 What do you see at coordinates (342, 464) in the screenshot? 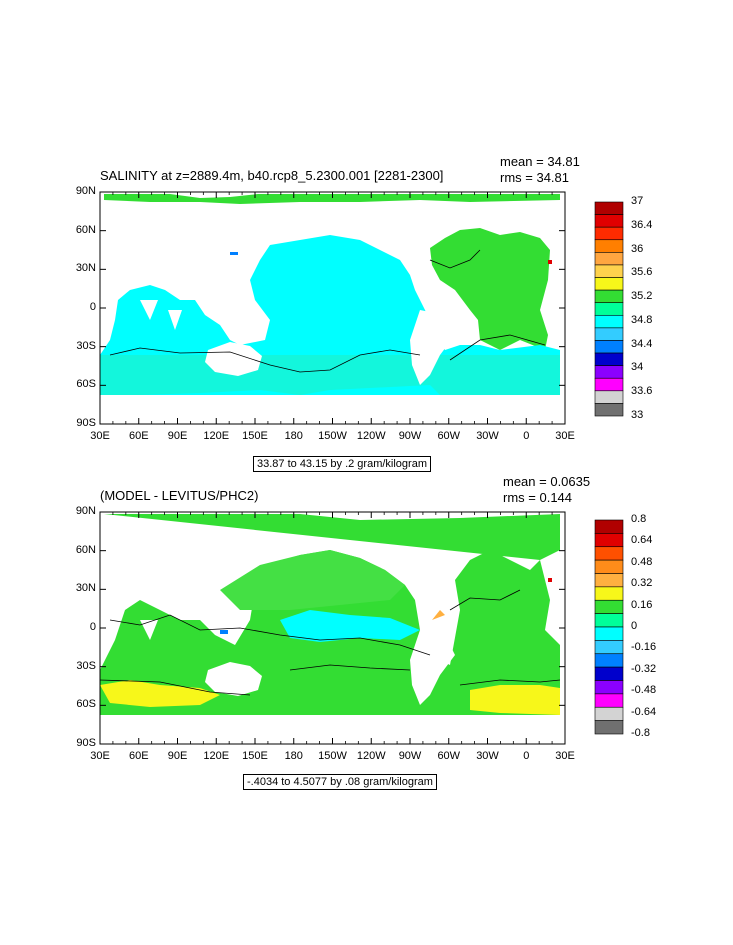
I see `salinity-range-info: 33.87 to 43.15 by .2 gram/kilogram` at bounding box center [342, 464].